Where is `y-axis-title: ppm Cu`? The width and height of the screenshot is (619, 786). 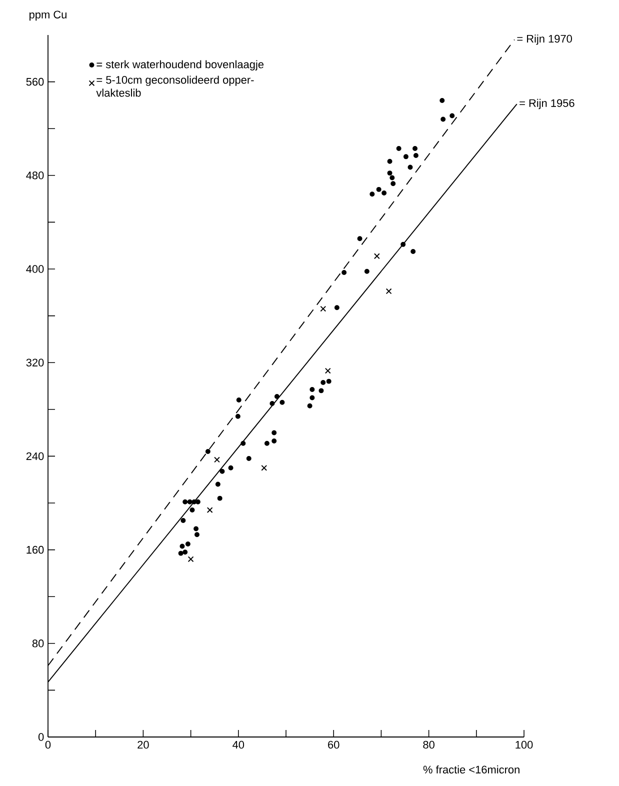 y-axis-title: ppm Cu is located at coordinates (48, 15).